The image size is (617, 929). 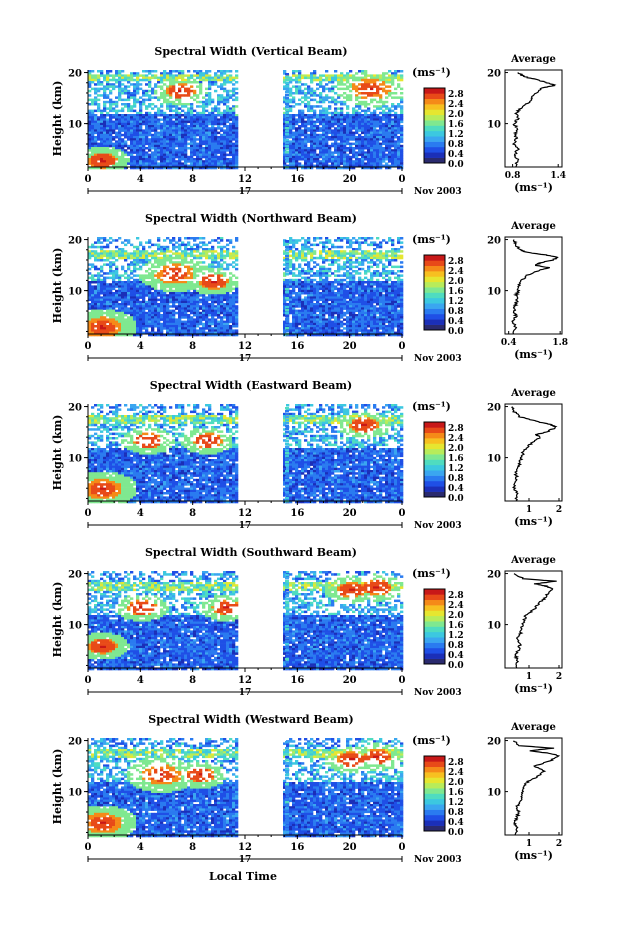 What do you see at coordinates (434, 129) in the screenshot?
I see `colorbar-segment` at bounding box center [434, 129].